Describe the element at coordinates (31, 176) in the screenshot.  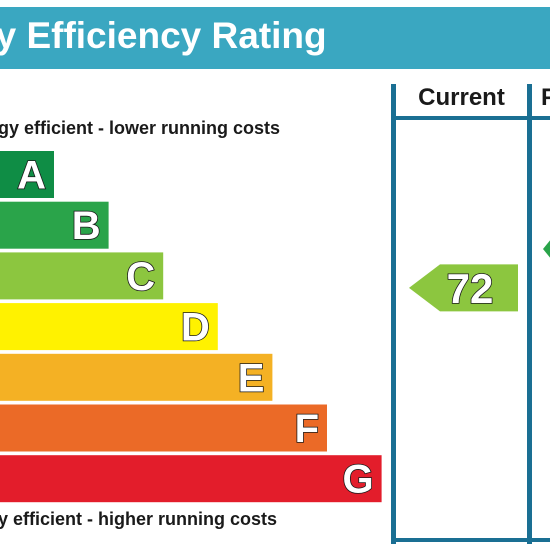
I see `band-a-label: A` at that location.